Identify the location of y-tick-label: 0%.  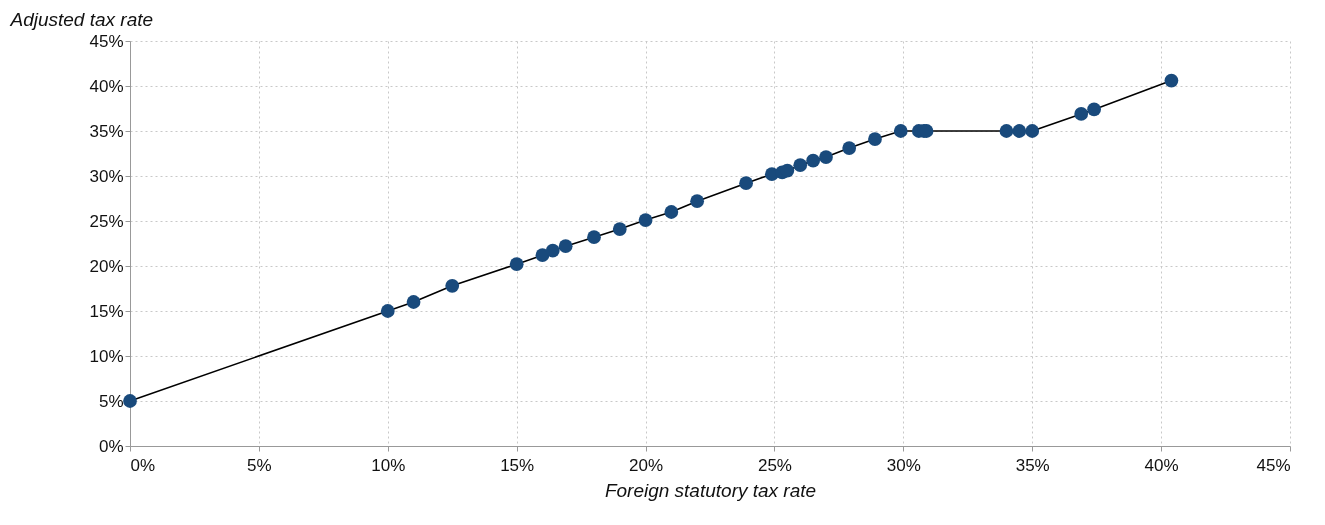
(111, 446).